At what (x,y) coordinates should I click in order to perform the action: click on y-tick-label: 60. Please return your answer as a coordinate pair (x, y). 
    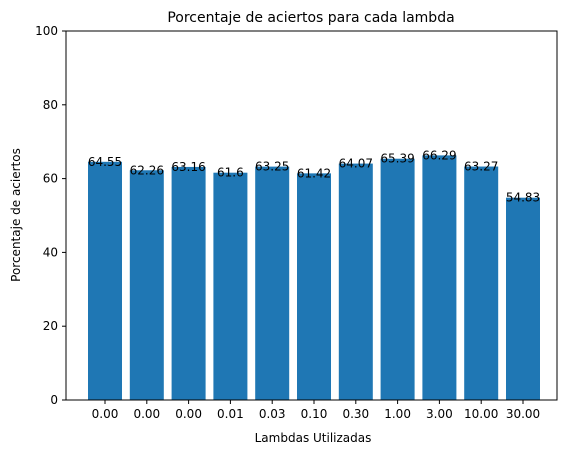
    Looking at the image, I should click on (50, 179).